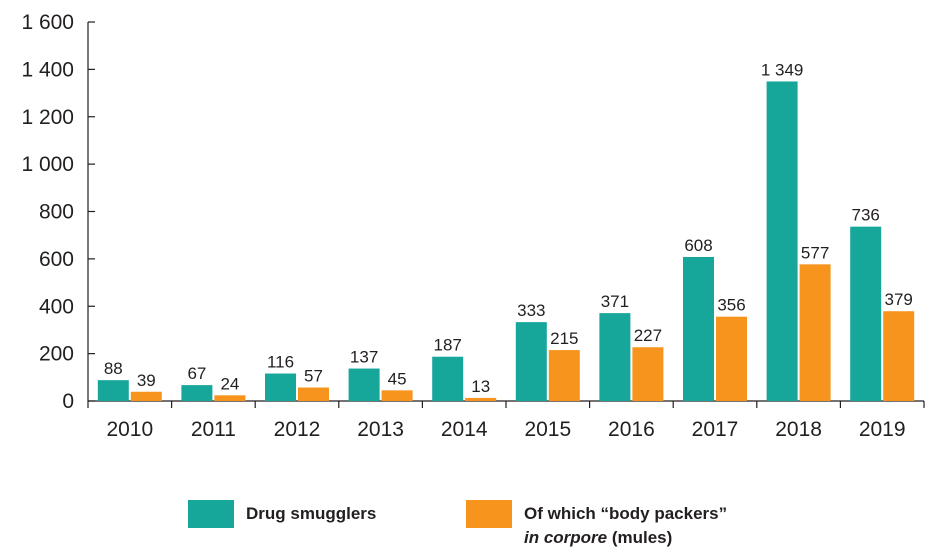 The height and width of the screenshot is (557, 925). What do you see at coordinates (464, 429) in the screenshot?
I see `x-tick-label: 2014` at bounding box center [464, 429].